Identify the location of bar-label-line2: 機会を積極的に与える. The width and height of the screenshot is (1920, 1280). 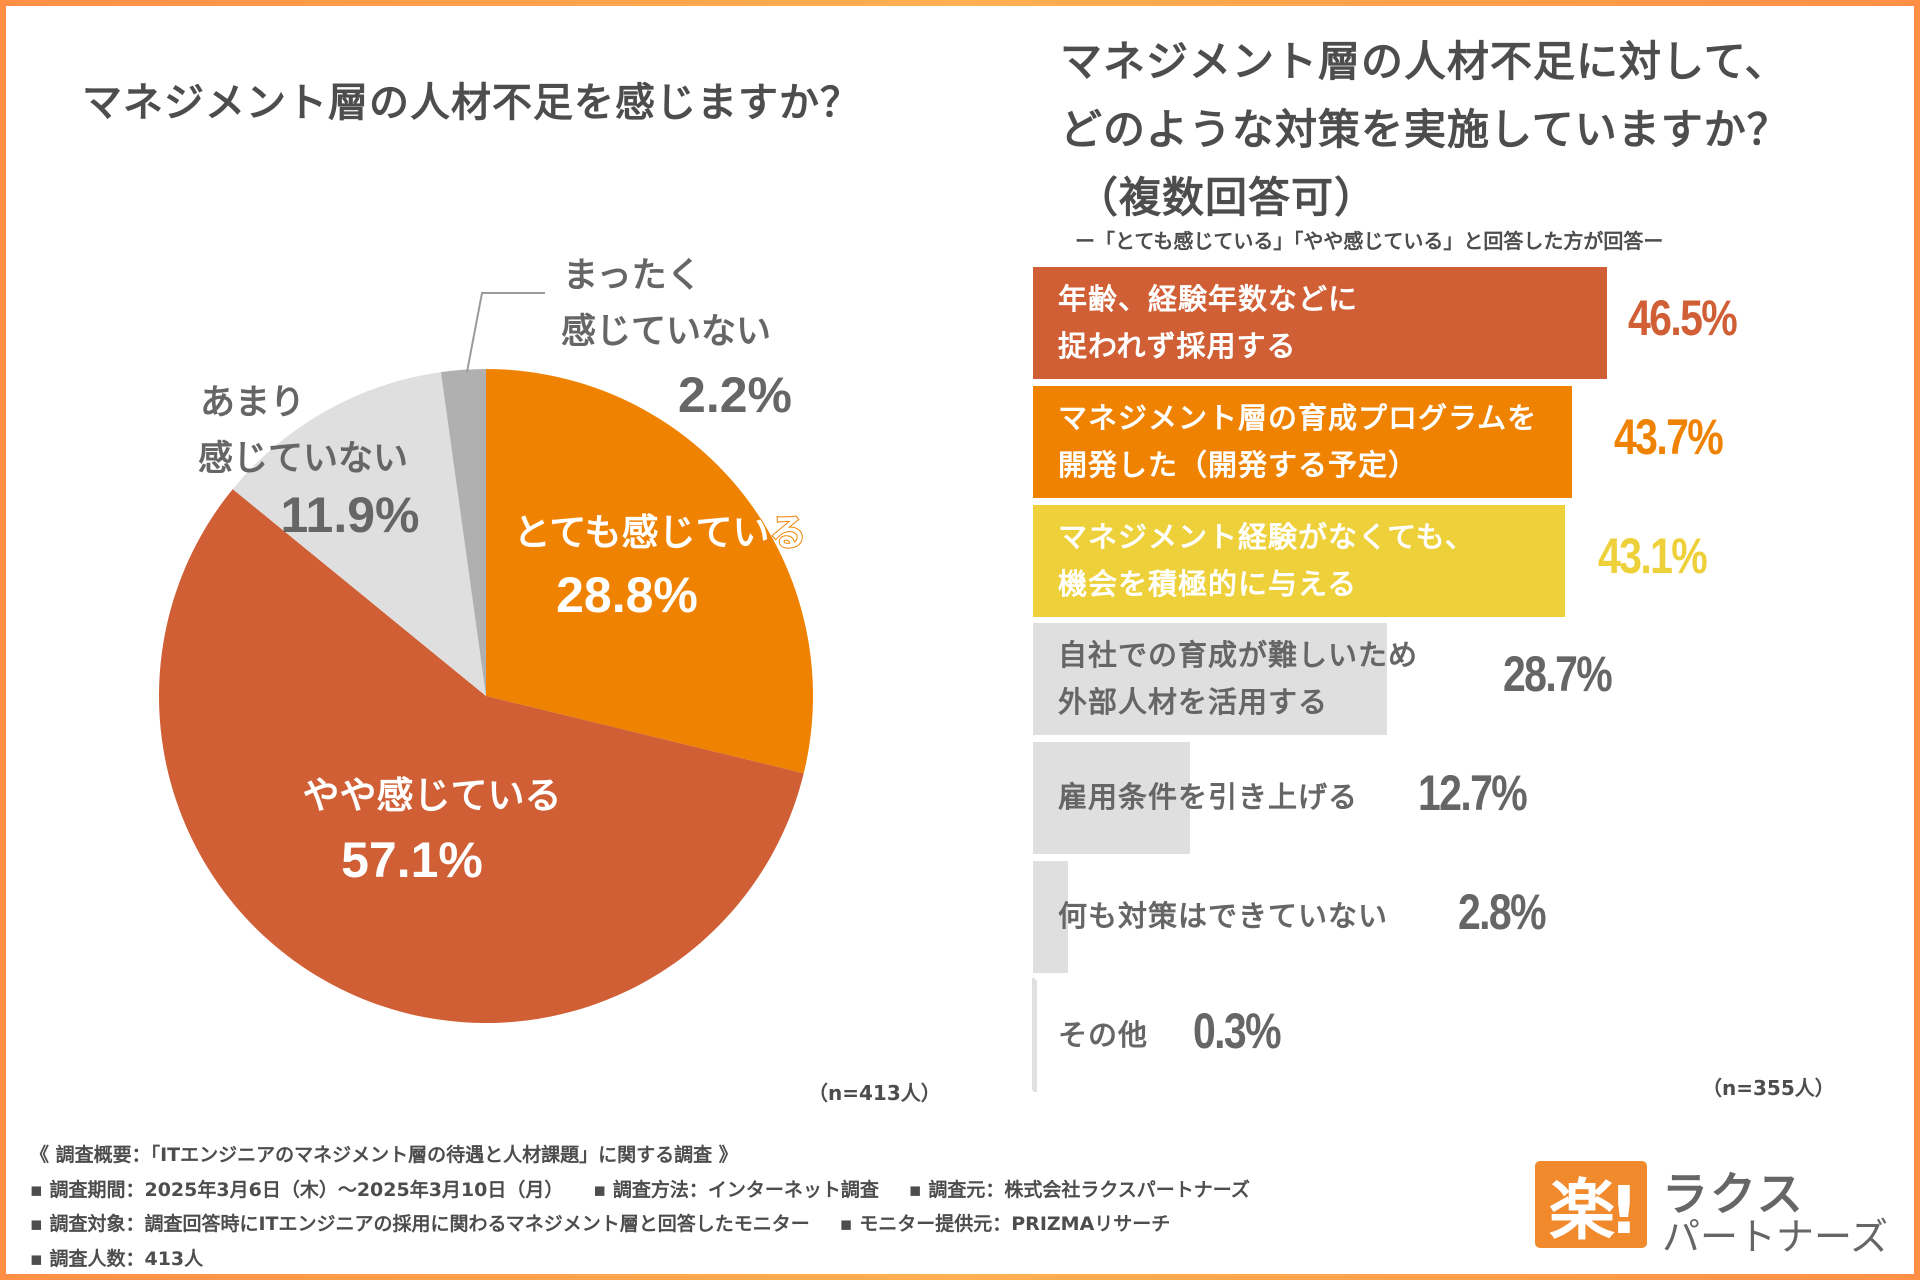
(1208, 583).